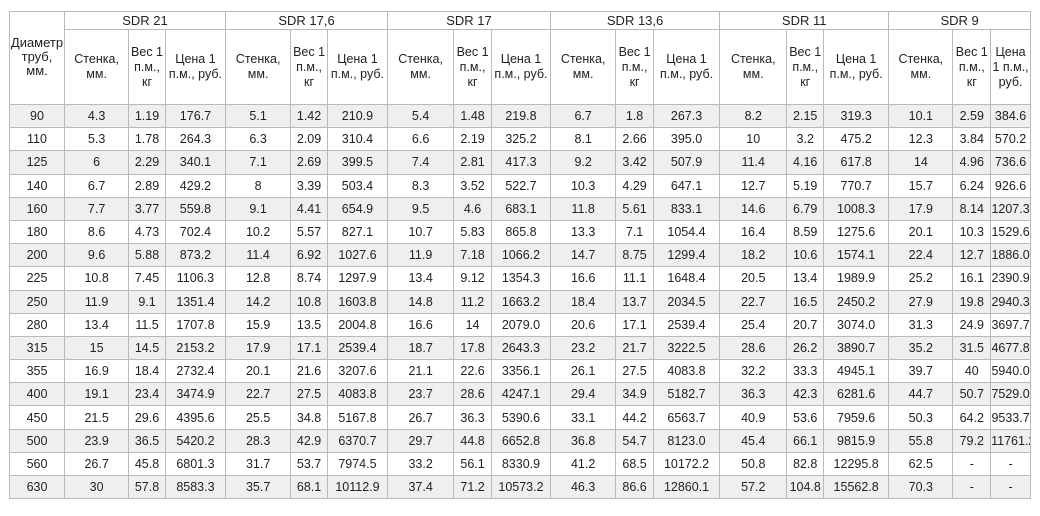 The image size is (1040, 516). I want to click on table-cell: 40.9, so click(753, 417).